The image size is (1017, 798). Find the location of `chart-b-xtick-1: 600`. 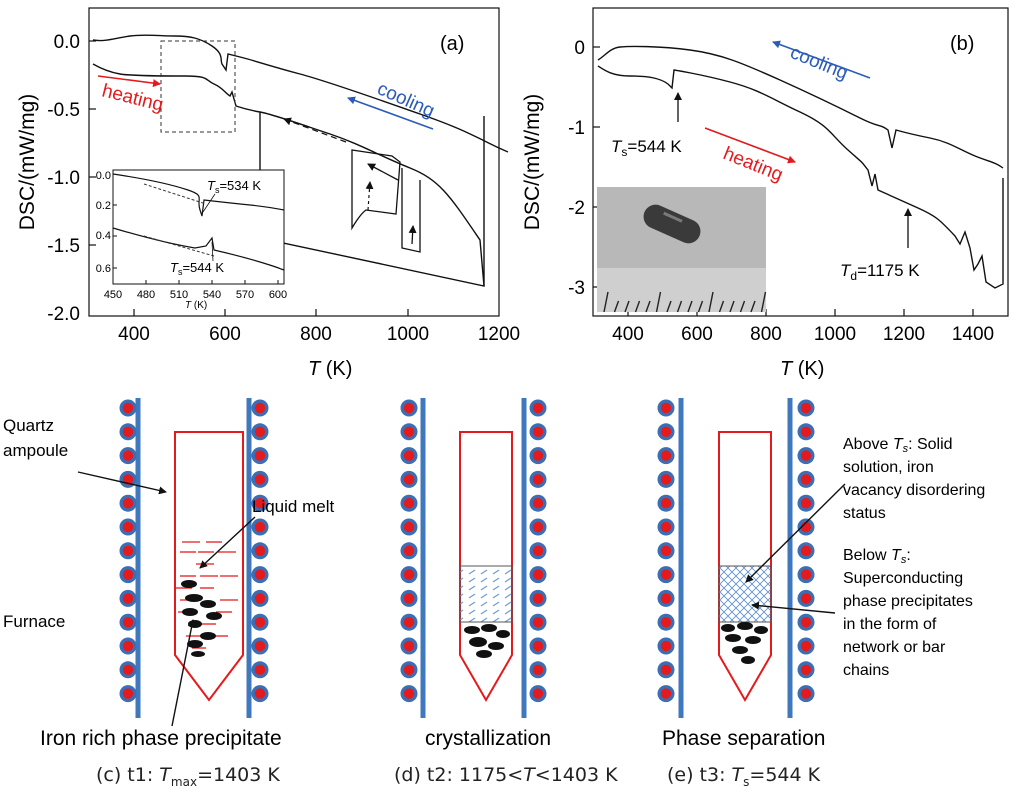

chart-b-xtick-1: 600 is located at coordinates (697, 334).